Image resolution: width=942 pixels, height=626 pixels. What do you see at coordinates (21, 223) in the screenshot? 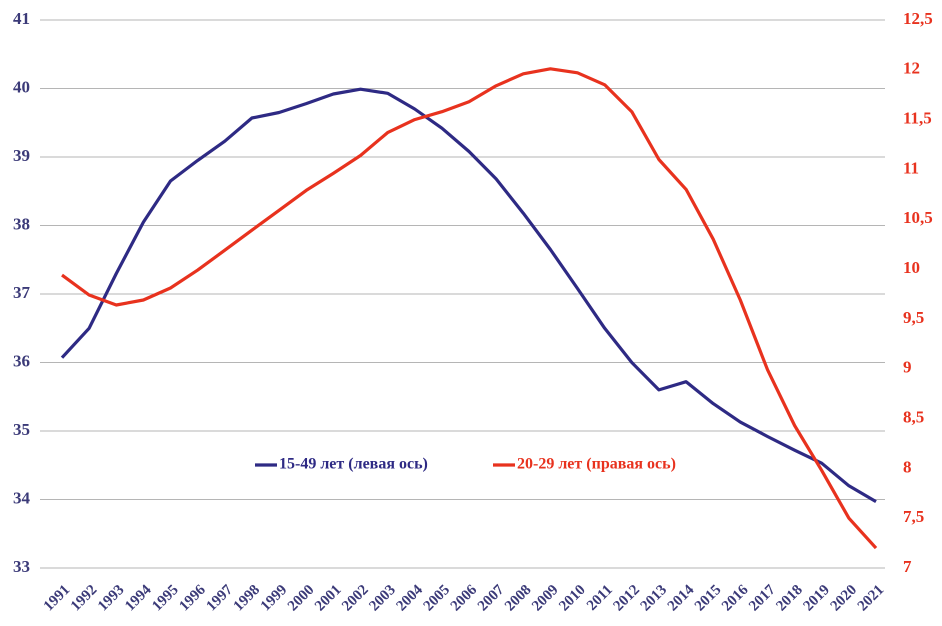
I see `y-tick-label: 38` at bounding box center [21, 223].